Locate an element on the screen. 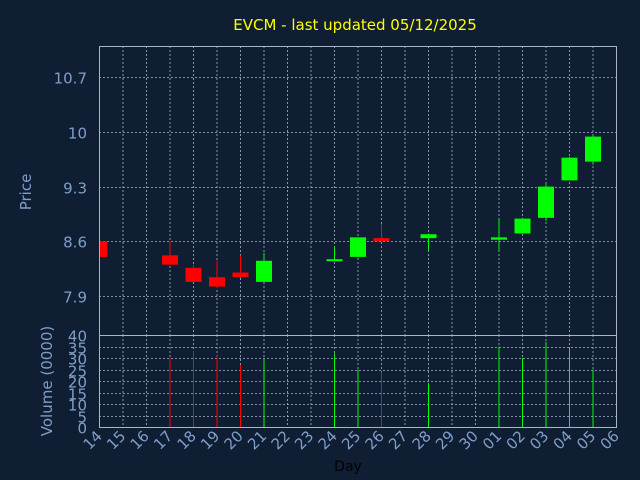  price-tick-label: 8.6 is located at coordinates (75, 243).